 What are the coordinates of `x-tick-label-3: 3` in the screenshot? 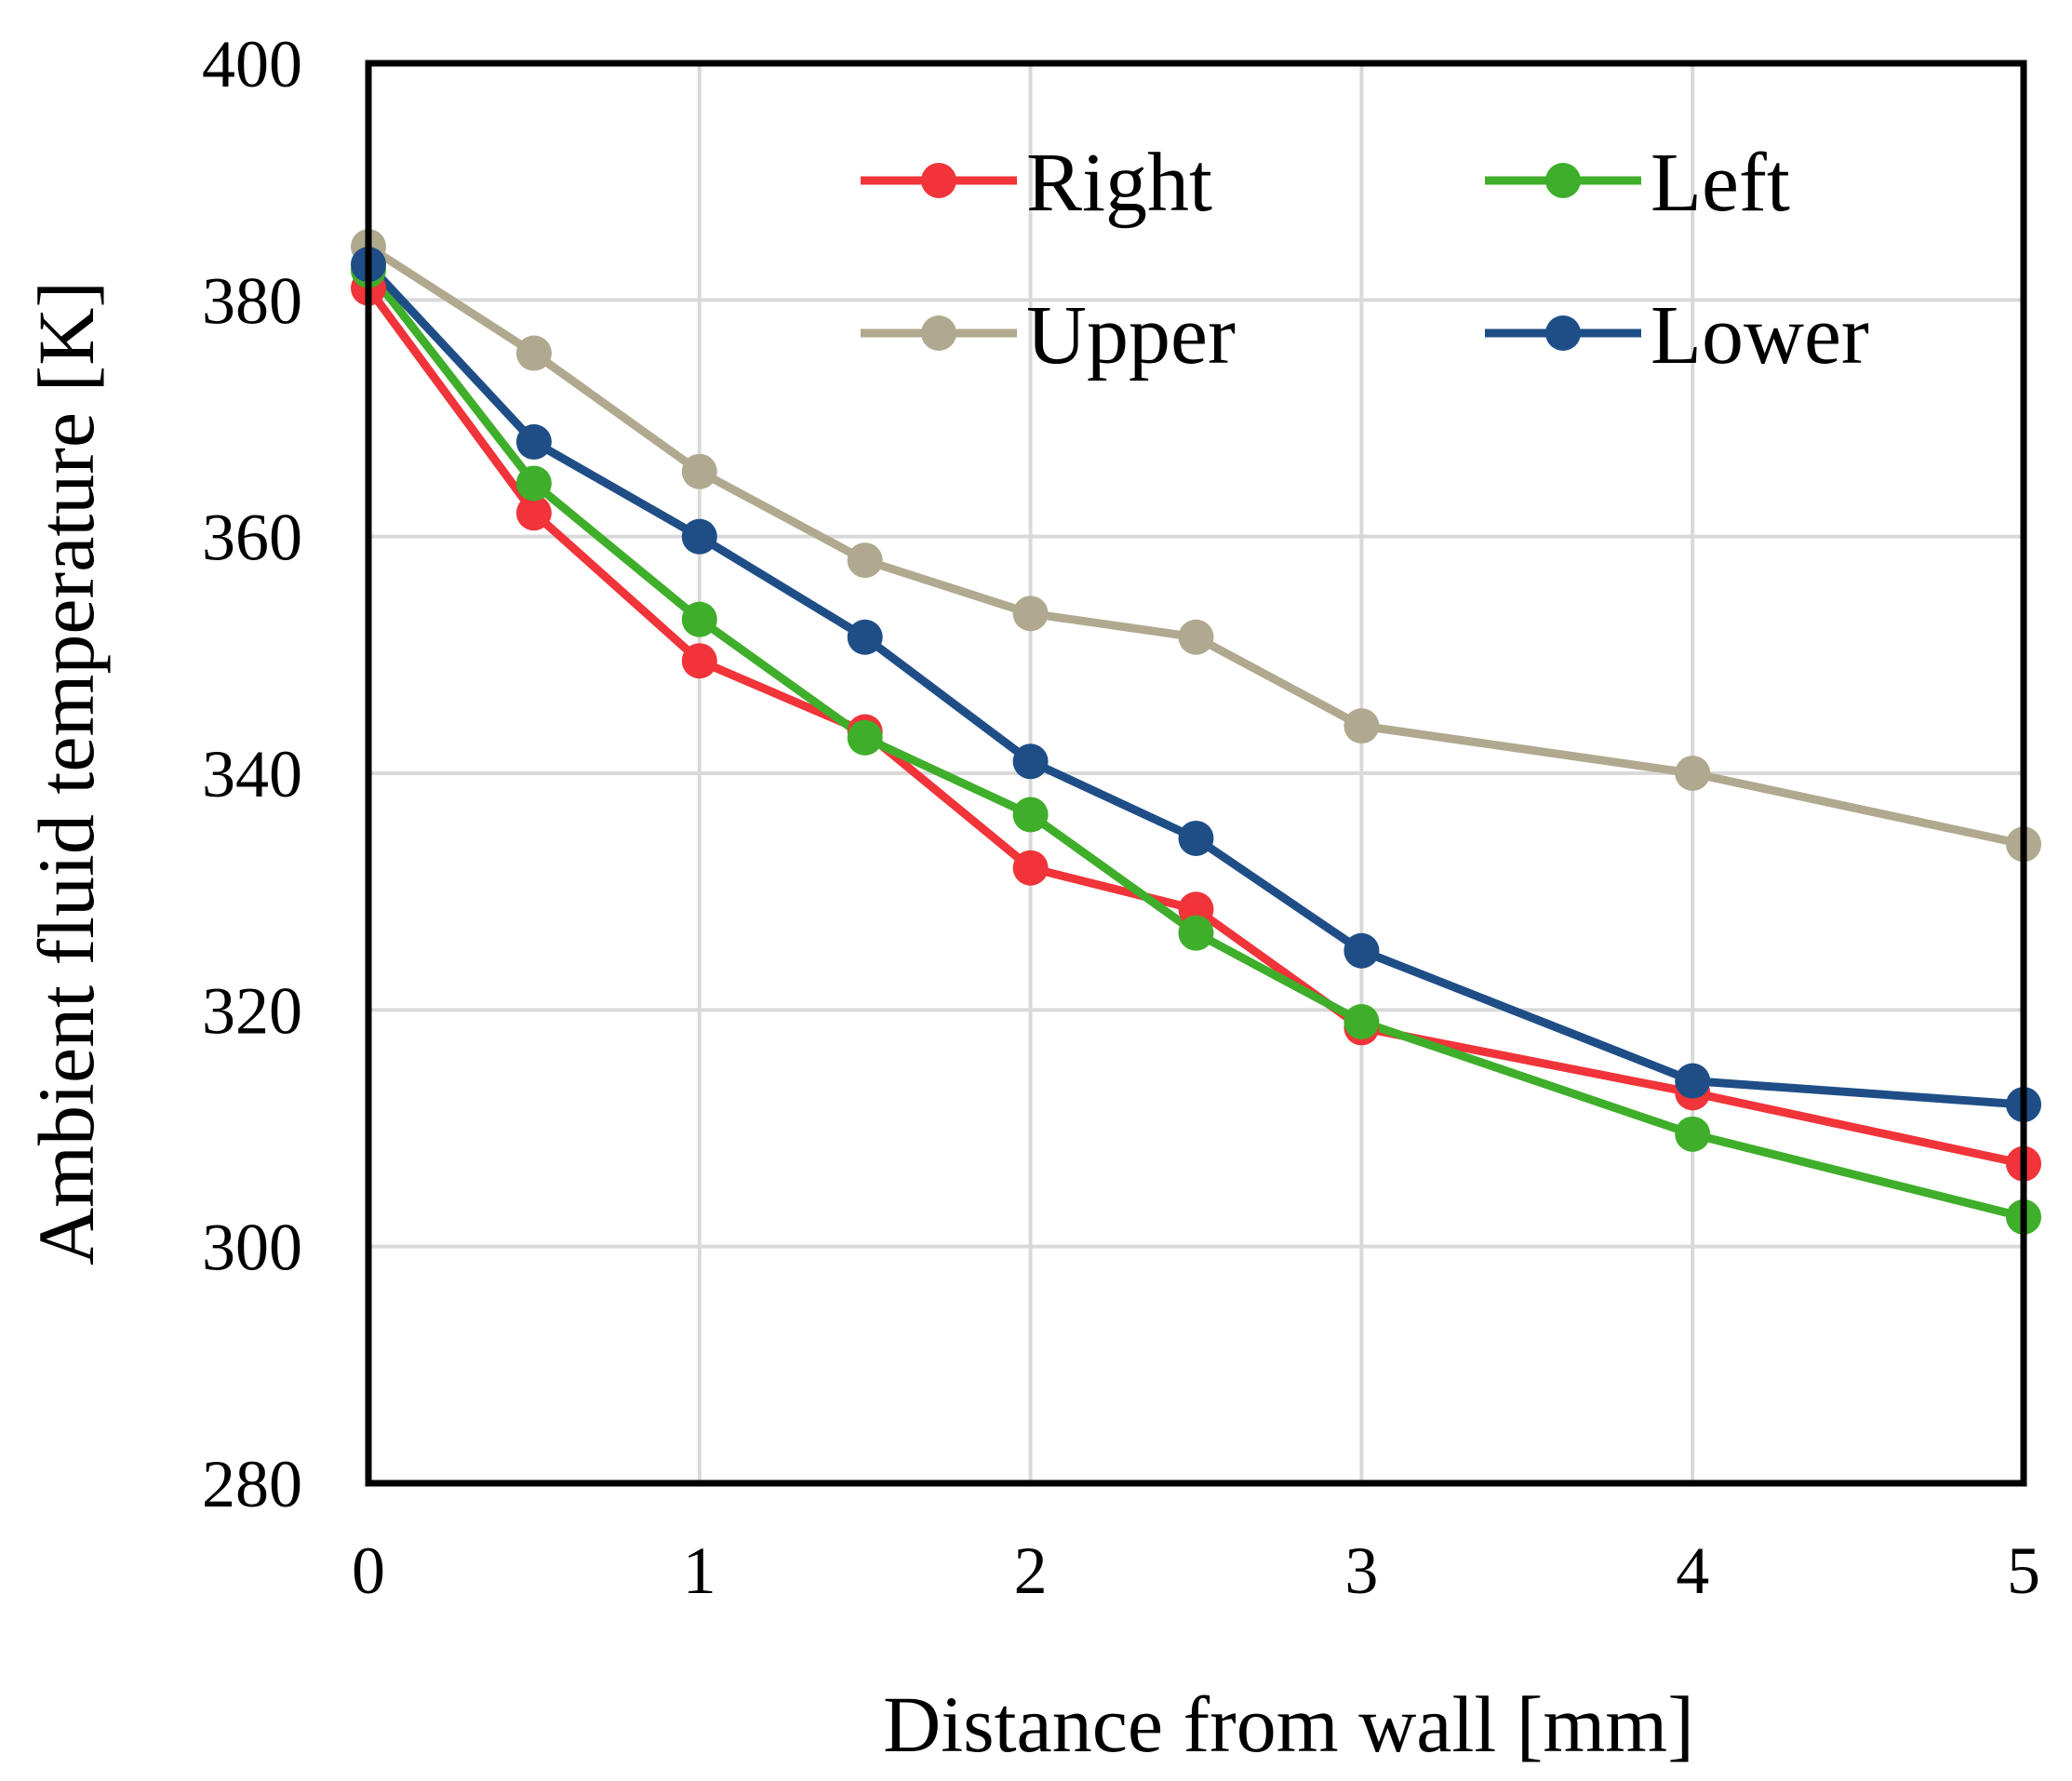 It's located at (1361, 1570).